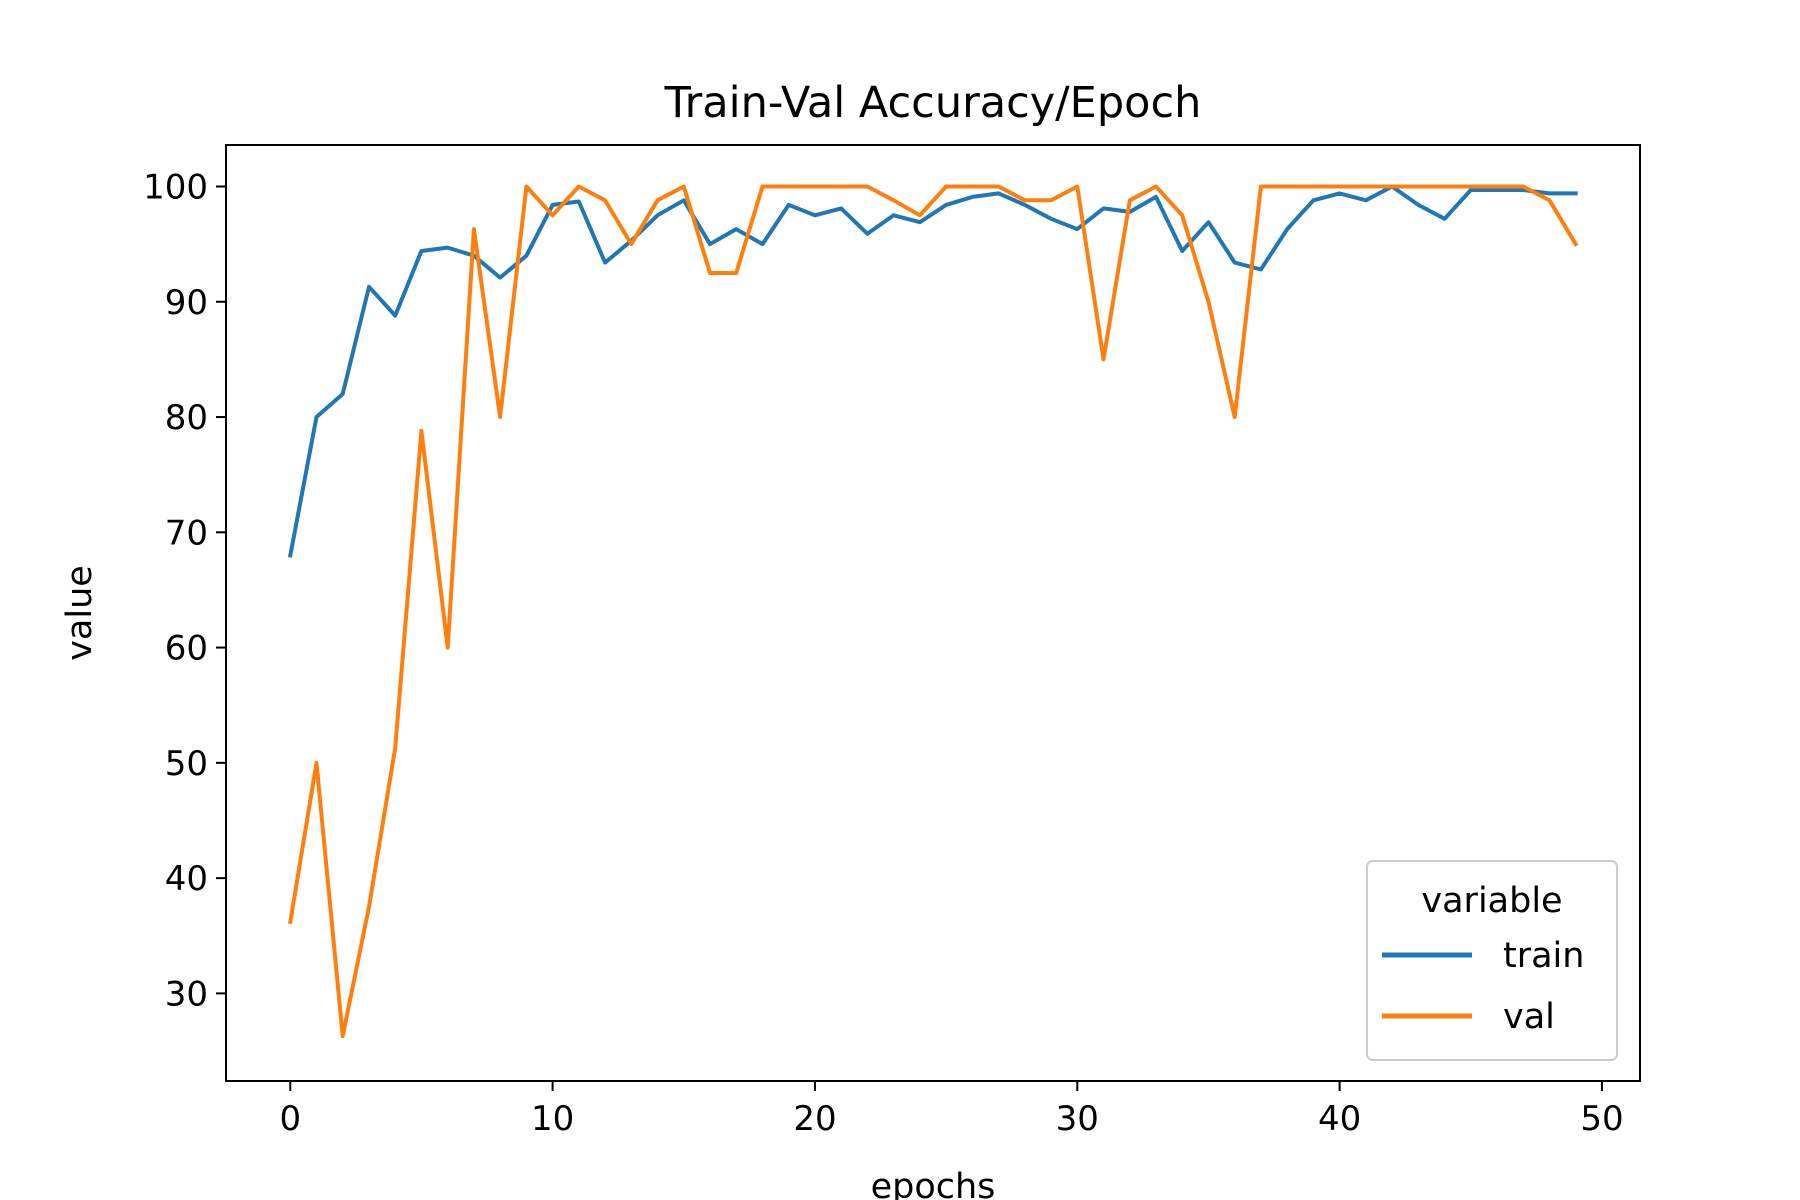 Image resolution: width=1800 pixels, height=1200 pixels. I want to click on x-tick-label: 10, so click(552, 1119).